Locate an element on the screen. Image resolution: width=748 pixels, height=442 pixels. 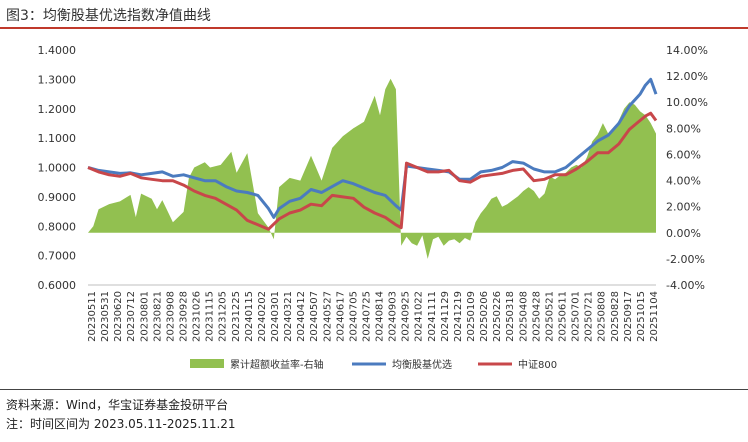
legend-label: 中证800 is located at coordinates (537, 364).